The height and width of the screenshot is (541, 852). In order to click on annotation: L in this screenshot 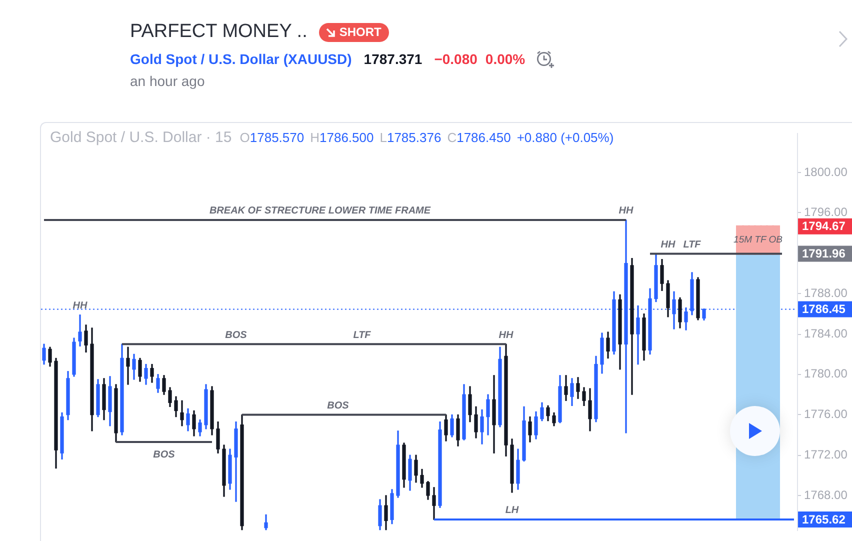, I will do `click(383, 137)`.